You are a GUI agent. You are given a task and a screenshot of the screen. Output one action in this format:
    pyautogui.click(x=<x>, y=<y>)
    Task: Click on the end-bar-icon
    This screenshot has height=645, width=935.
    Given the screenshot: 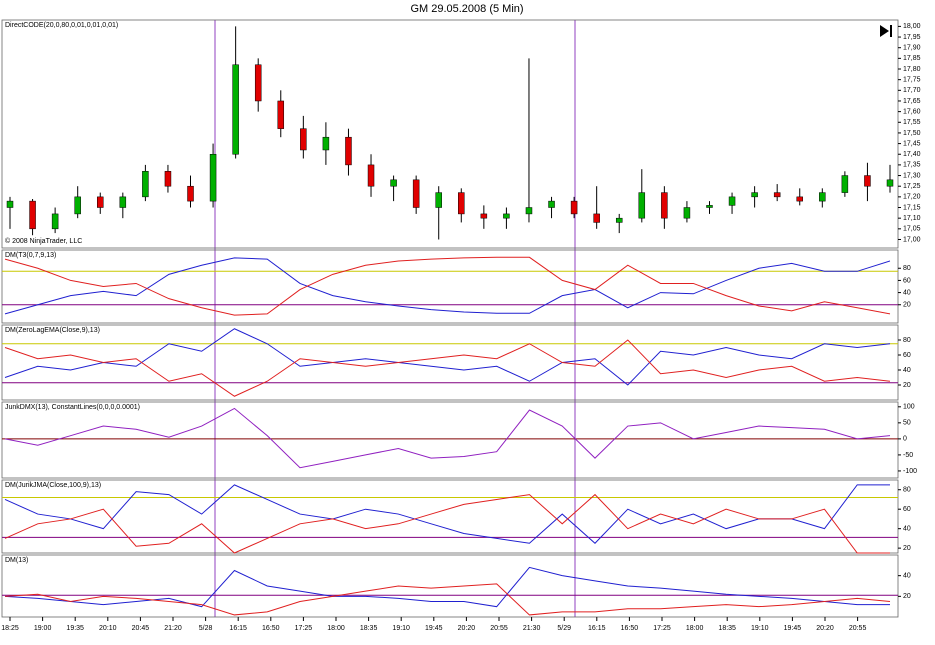 What is the action you would take?
    pyautogui.click(x=891, y=31)
    